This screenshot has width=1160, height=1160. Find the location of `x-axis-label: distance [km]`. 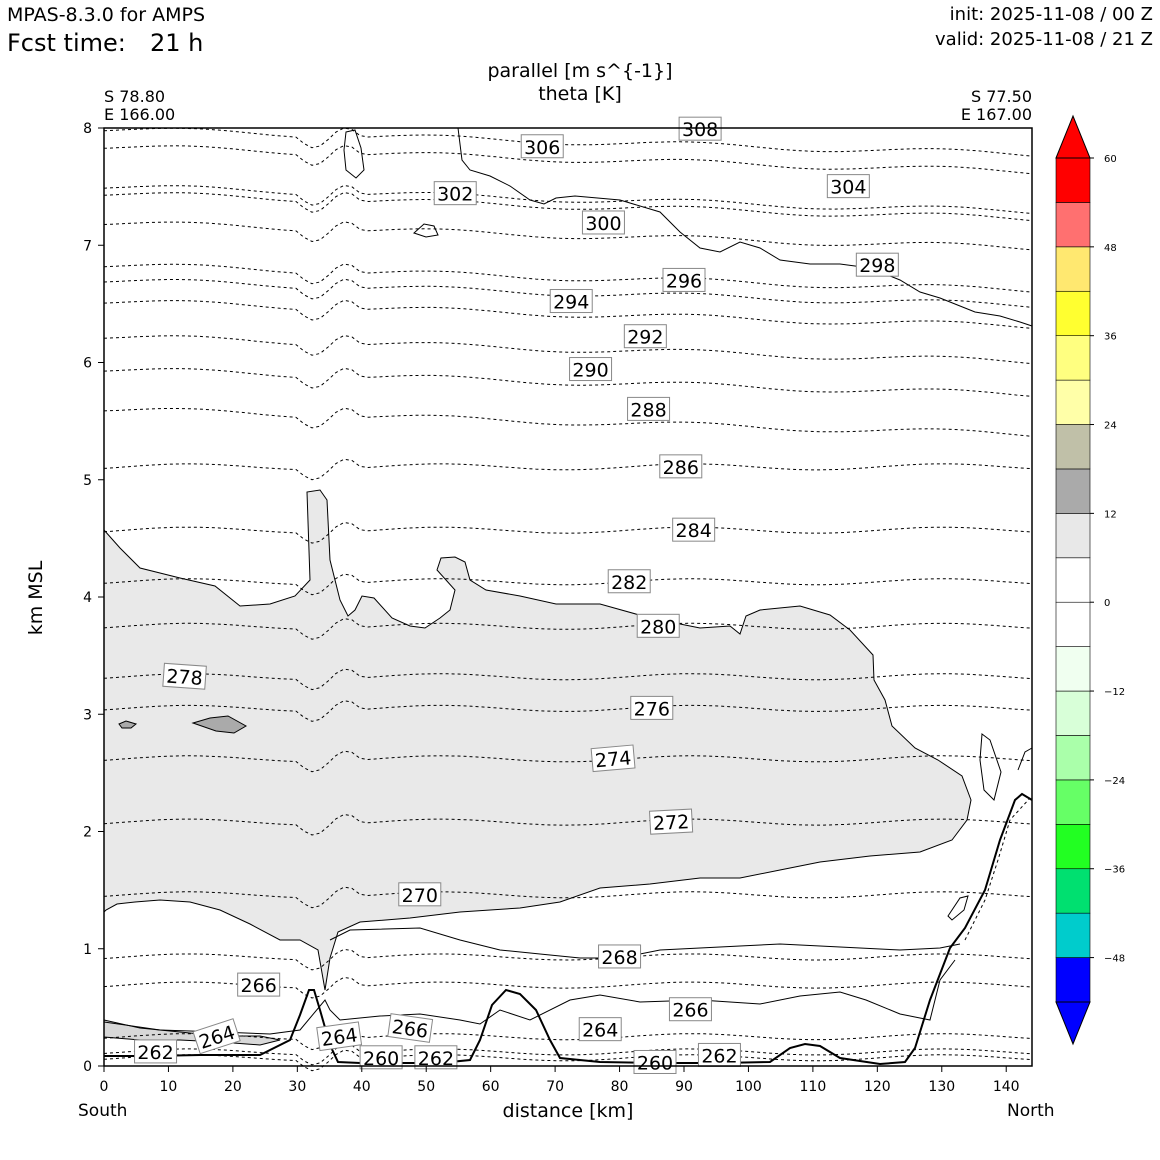

x-axis-label: distance [km] is located at coordinates (568, 1111).